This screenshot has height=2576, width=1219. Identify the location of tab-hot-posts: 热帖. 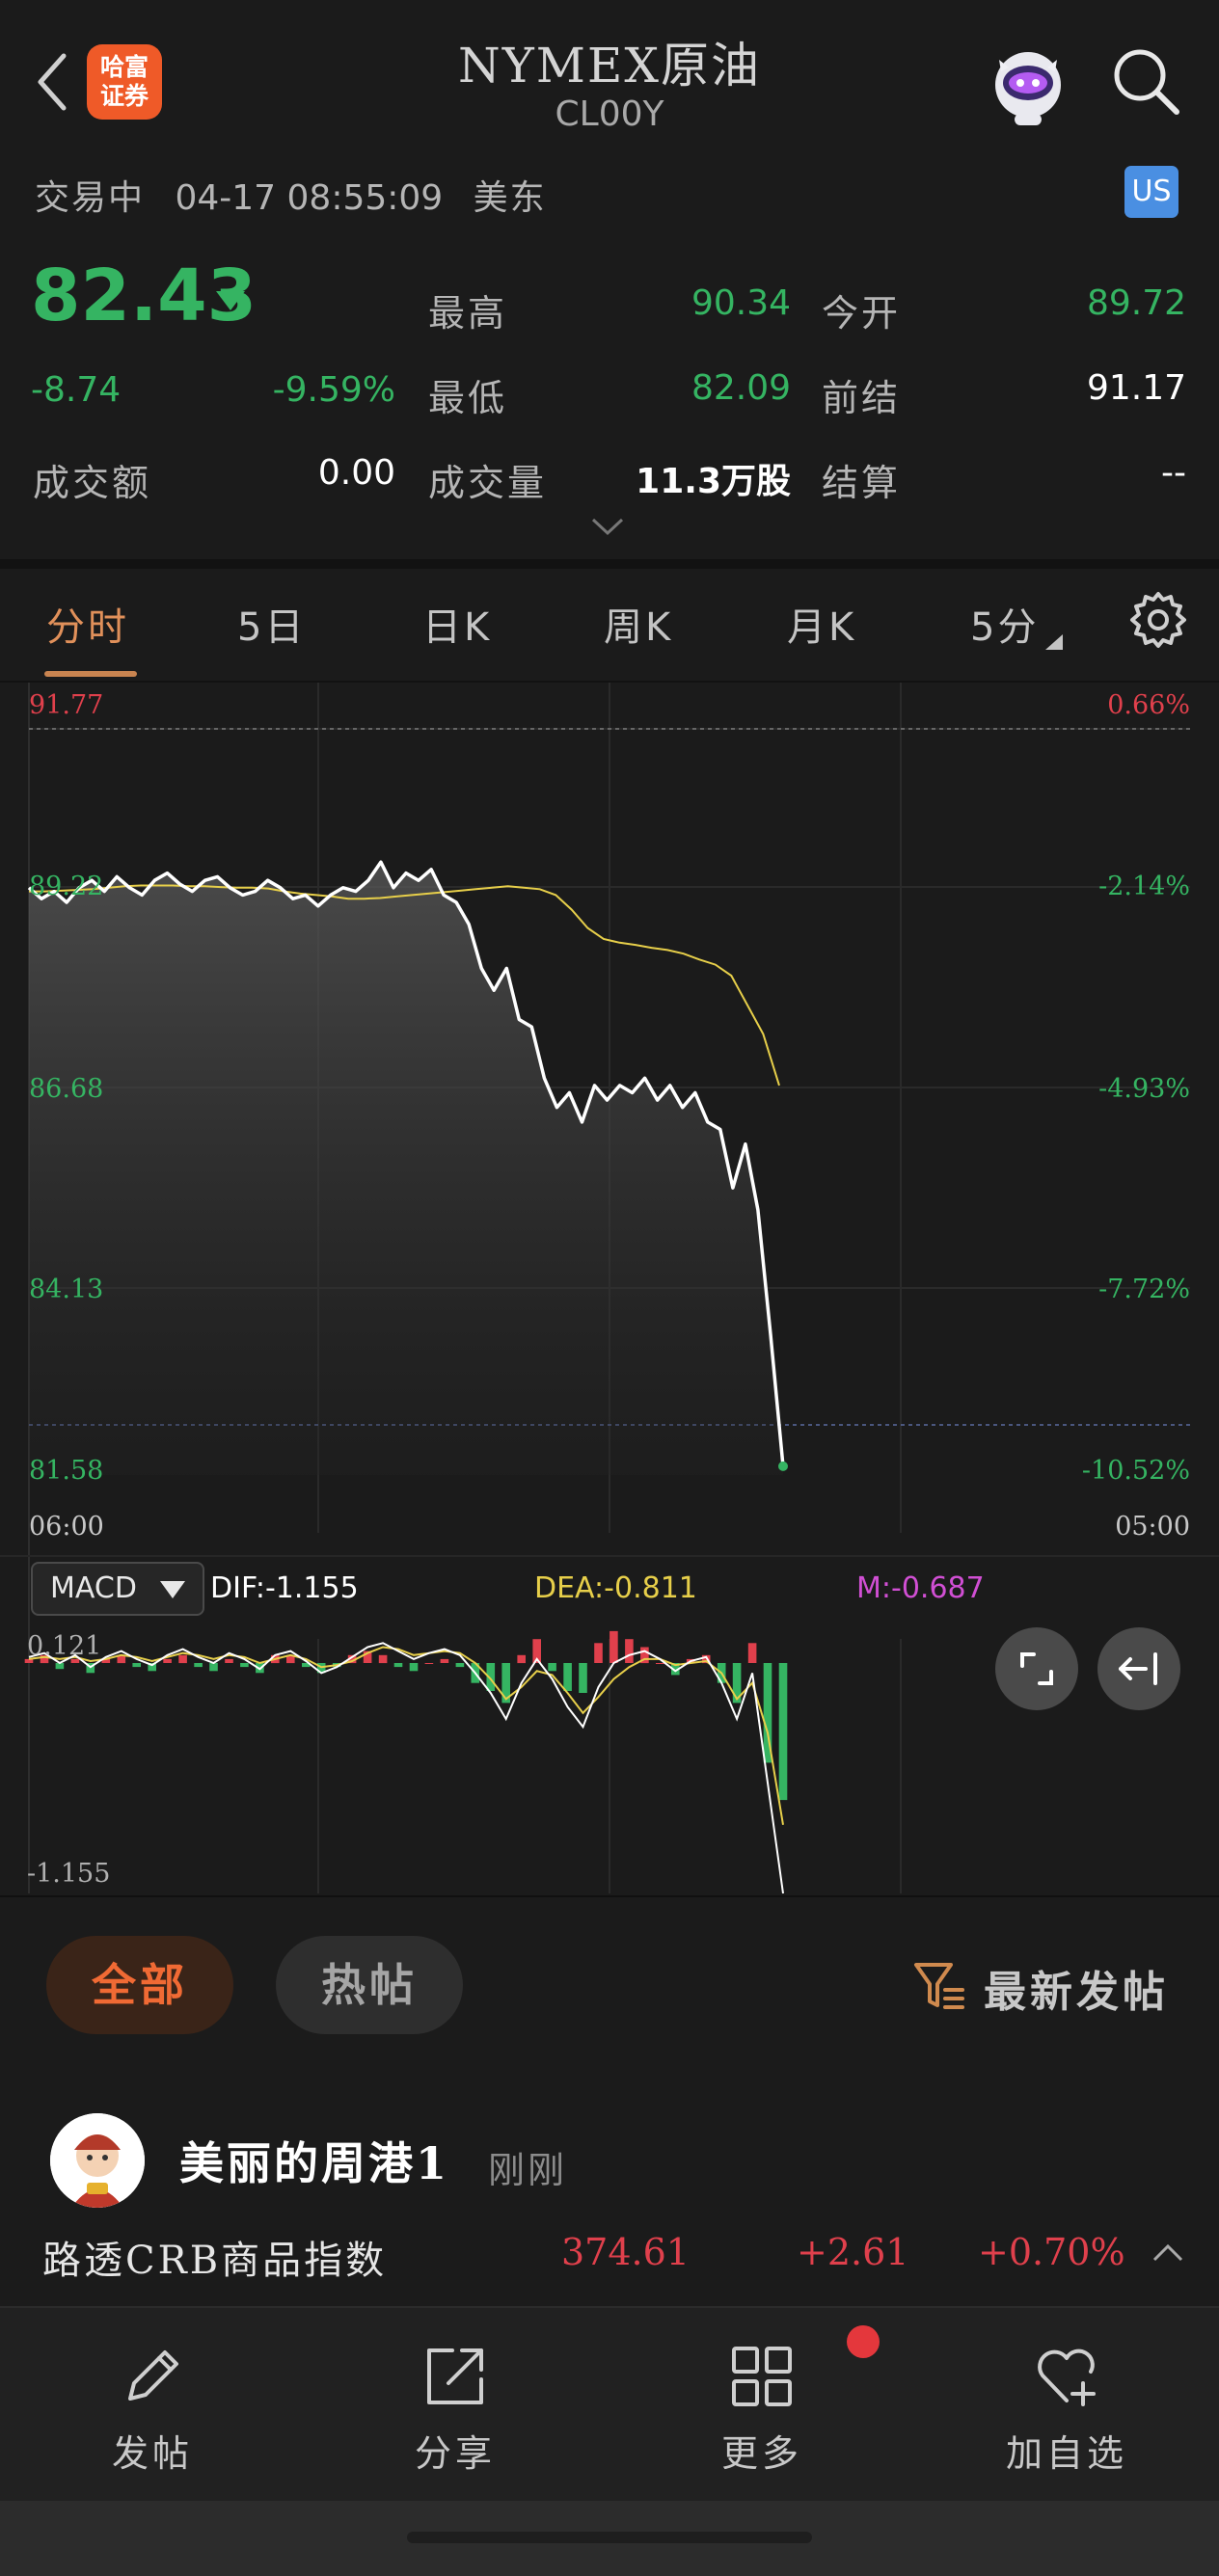
(369, 1985).